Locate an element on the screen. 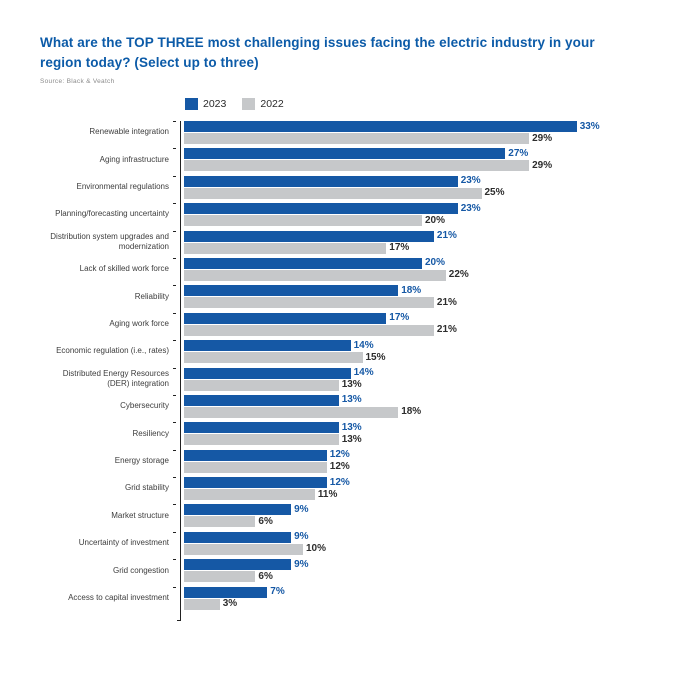 The height and width of the screenshot is (675, 675). bar-group: 12% 11% is located at coordinates (406, 488).